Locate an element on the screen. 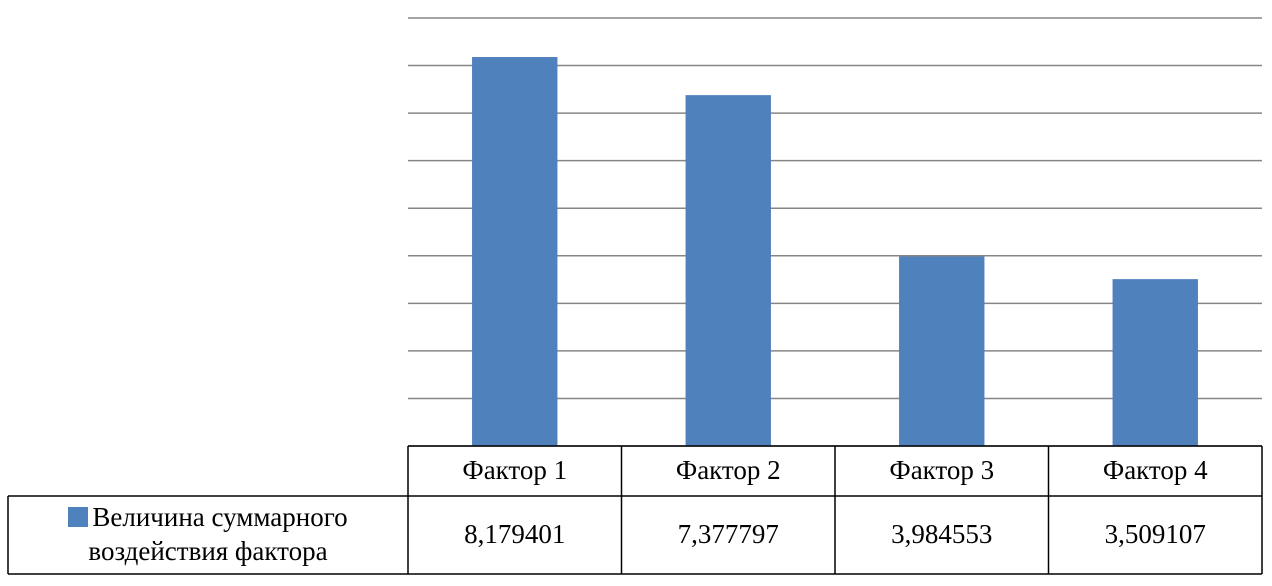 This screenshot has height=586, width=1272. x-tick-label: Фактор 3 is located at coordinates (941, 470).